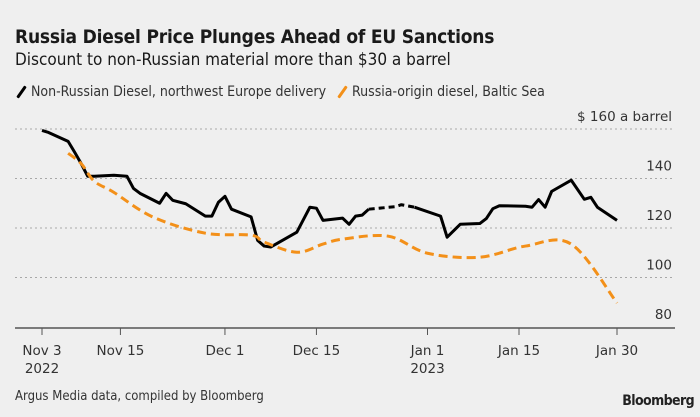 This screenshot has width=700, height=417. What do you see at coordinates (448, 92) in the screenshot?
I see `legend-label: Russia-origin diesel, Baltic Sea` at bounding box center [448, 92].